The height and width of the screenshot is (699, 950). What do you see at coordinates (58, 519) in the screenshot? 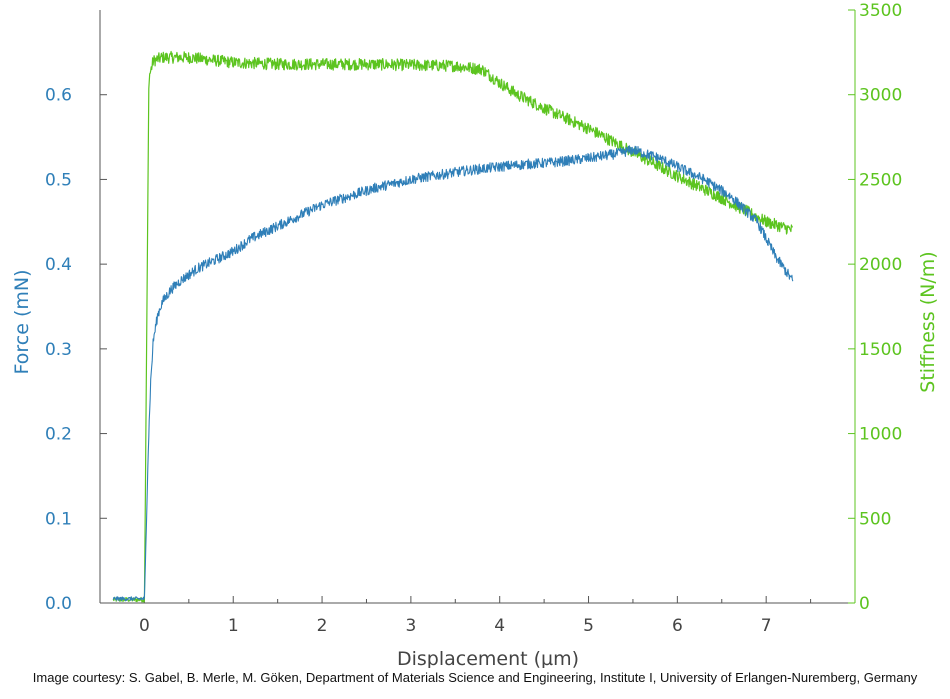
I see `y-left-tick-label: 0.1` at bounding box center [58, 519].